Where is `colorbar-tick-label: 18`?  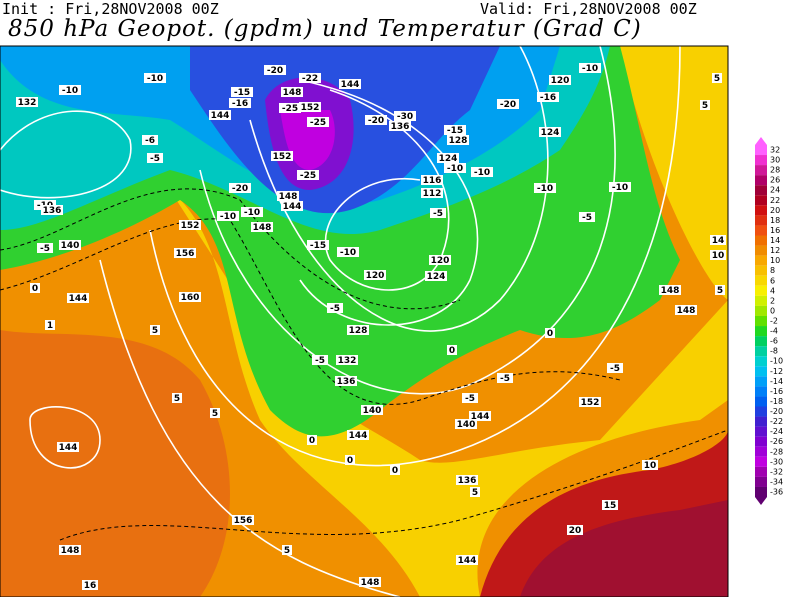
colorbar-tick-label: 18 is located at coordinates (775, 220).